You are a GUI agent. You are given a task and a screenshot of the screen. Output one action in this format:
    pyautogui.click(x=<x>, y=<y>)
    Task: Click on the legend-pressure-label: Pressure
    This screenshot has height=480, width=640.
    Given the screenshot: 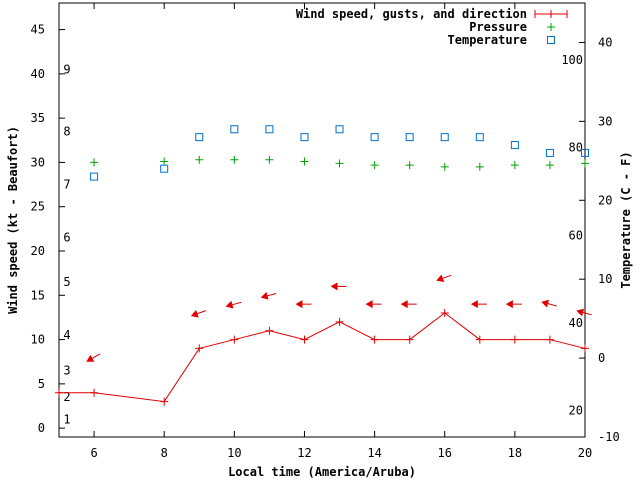 What is the action you would take?
    pyautogui.click(x=498, y=27)
    